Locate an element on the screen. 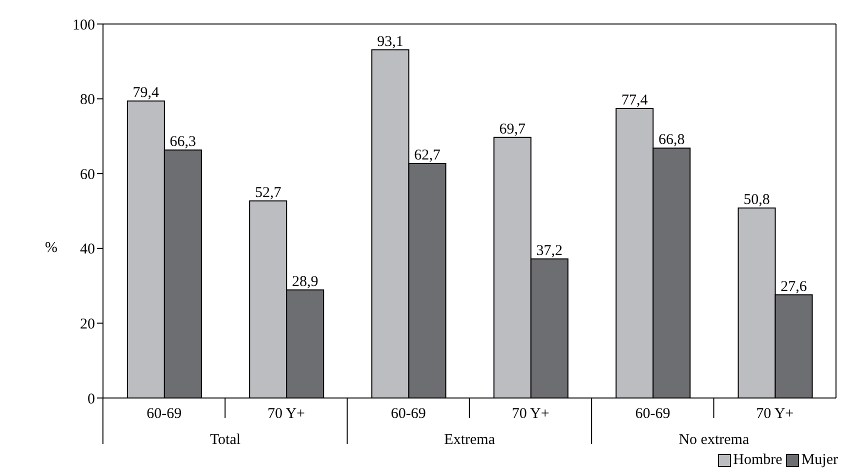  text: Total is located at coordinates (225, 440).